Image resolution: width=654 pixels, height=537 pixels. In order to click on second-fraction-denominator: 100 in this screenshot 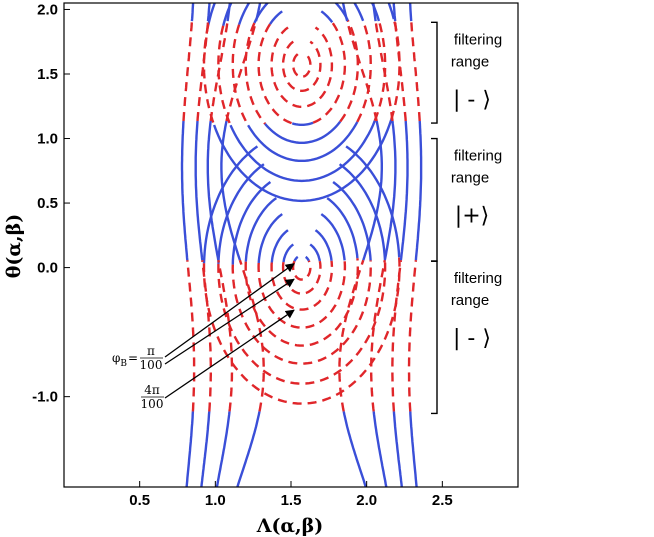, I will do `click(152, 404)`.